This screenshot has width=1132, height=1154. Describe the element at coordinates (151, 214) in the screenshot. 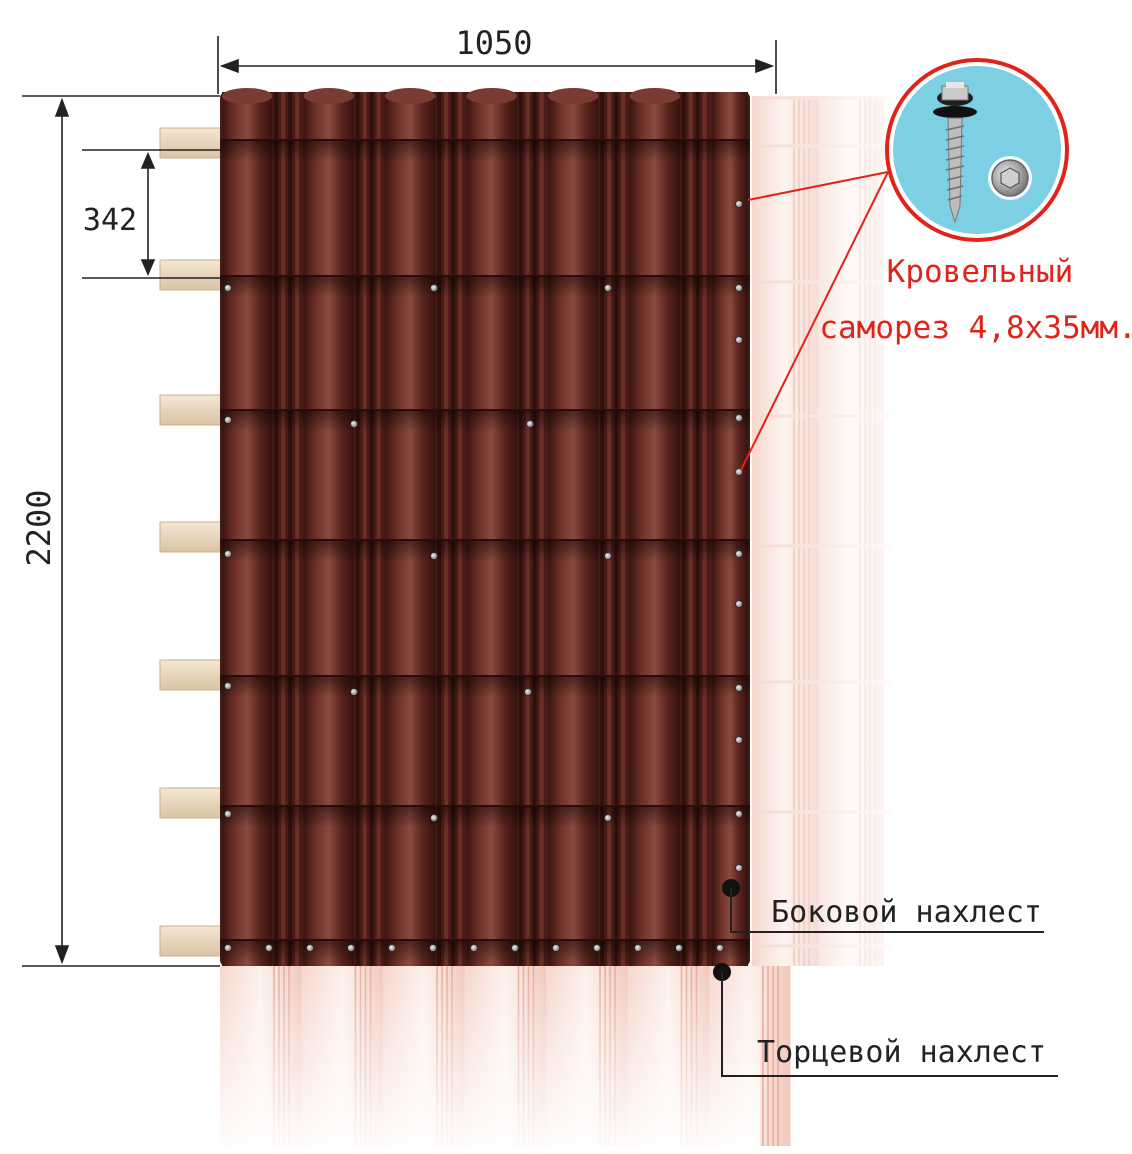

I see `batten-step-dimension` at that location.